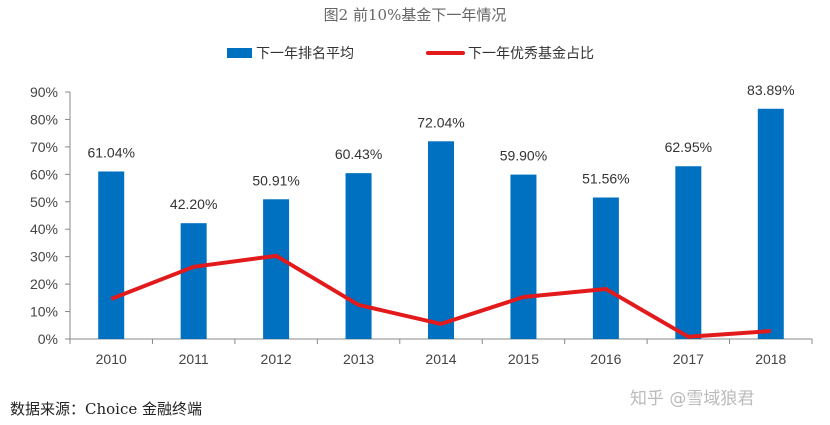 This screenshot has height=425, width=830. What do you see at coordinates (523, 156) in the screenshot?
I see `bar-data-label: 59.90%` at bounding box center [523, 156].